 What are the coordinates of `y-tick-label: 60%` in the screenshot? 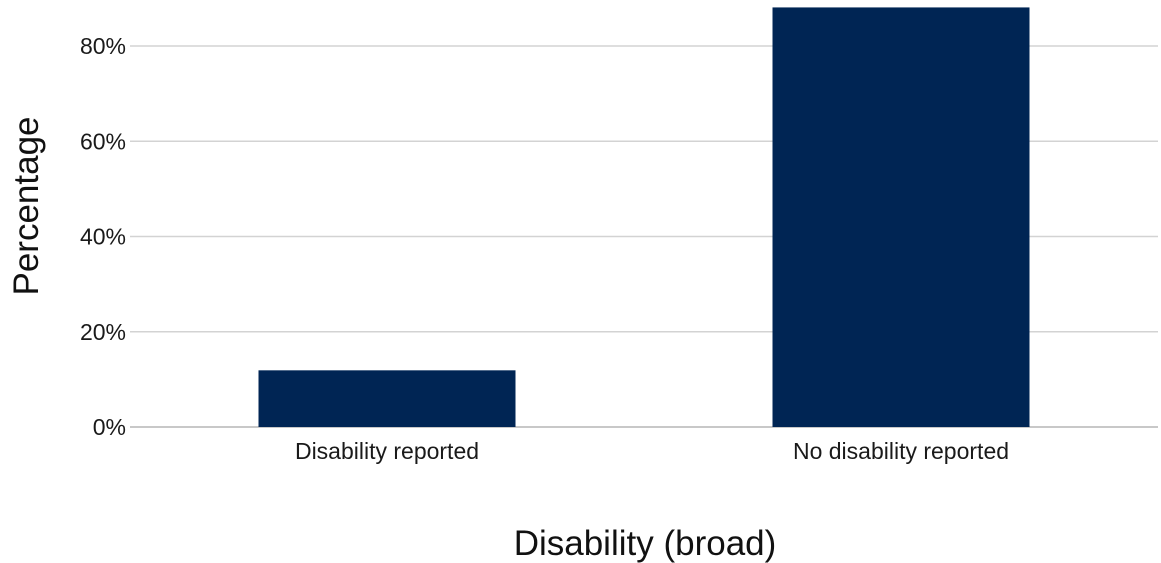 It's located at (103, 141).